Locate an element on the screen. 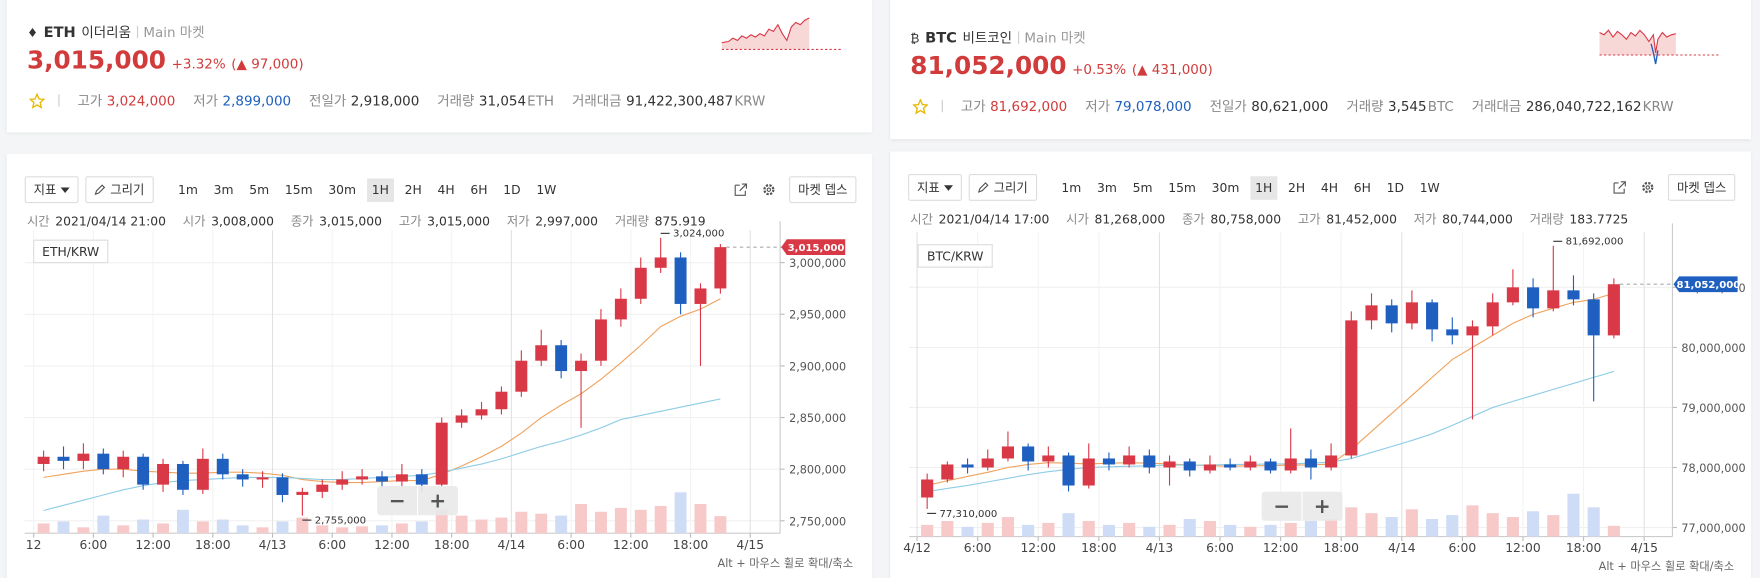 The height and width of the screenshot is (578, 1760). price: 3,015,000 is located at coordinates (96, 61).